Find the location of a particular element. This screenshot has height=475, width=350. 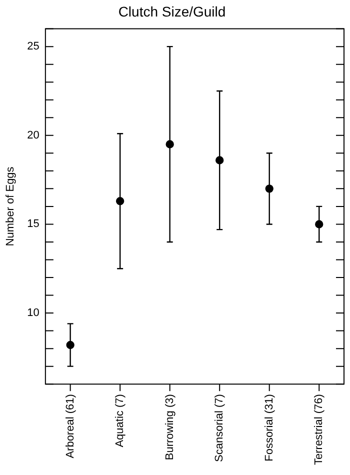

x-tick-label: Fossorial (31) is located at coordinates (269, 428).